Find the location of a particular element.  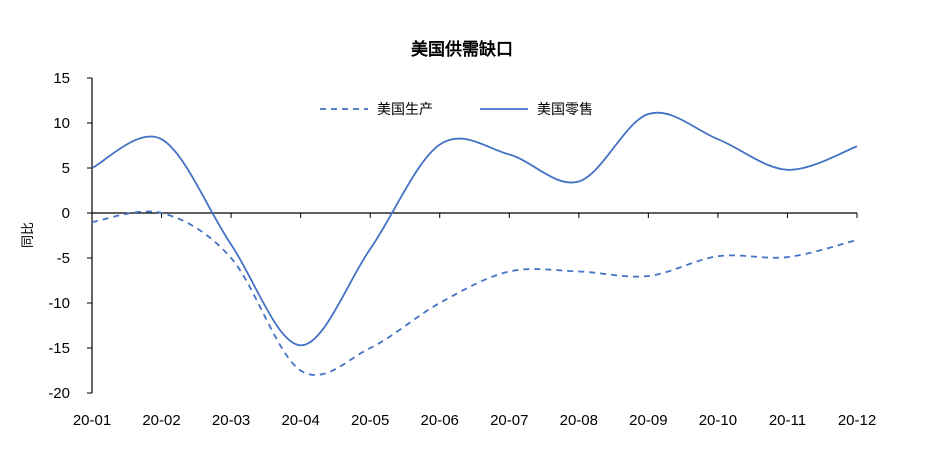

x-tick-label: 20-02 is located at coordinates (161, 420).